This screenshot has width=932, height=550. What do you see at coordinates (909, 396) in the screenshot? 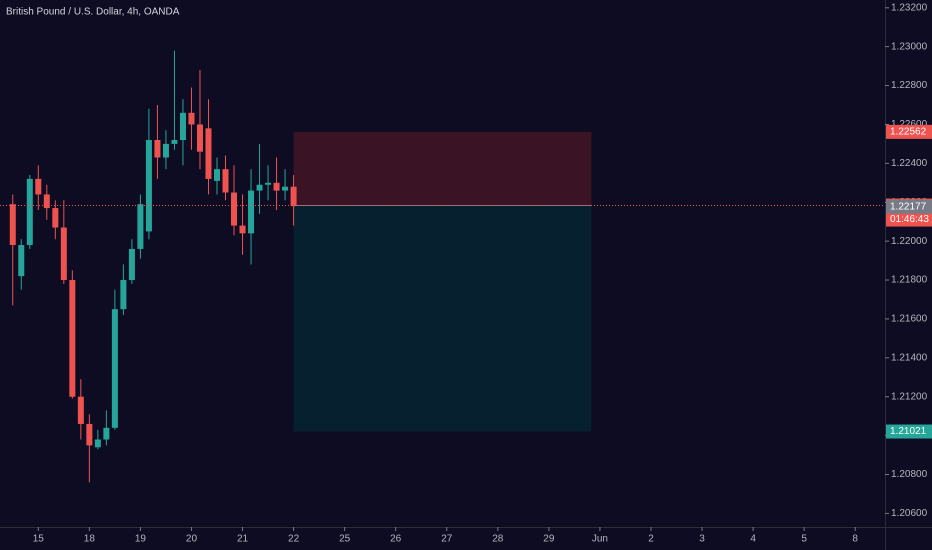
I see `y-tick-label: 1.21200` at bounding box center [909, 396].